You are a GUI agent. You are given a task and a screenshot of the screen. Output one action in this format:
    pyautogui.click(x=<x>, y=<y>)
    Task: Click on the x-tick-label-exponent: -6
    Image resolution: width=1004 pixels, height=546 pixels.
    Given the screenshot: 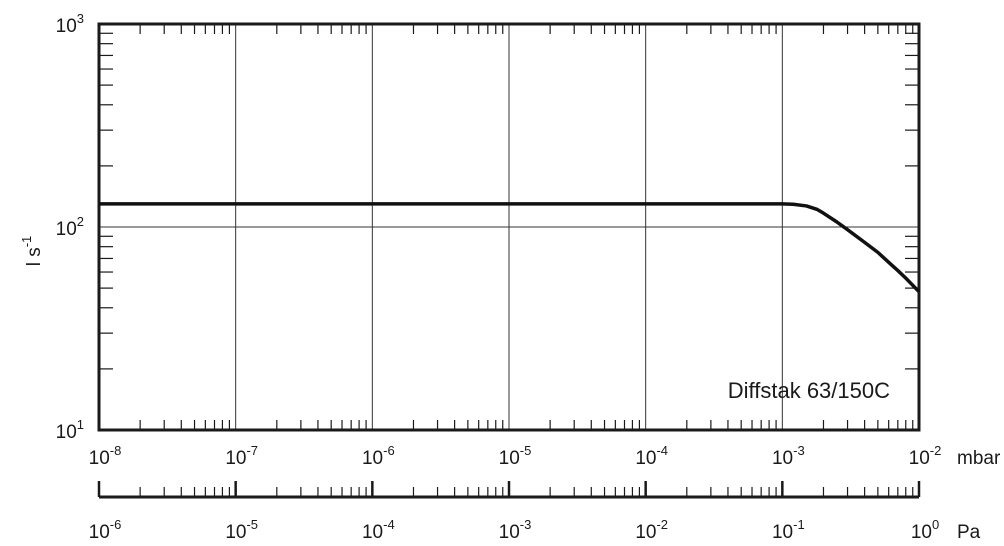 What is the action you would take?
    pyautogui.click(x=389, y=450)
    